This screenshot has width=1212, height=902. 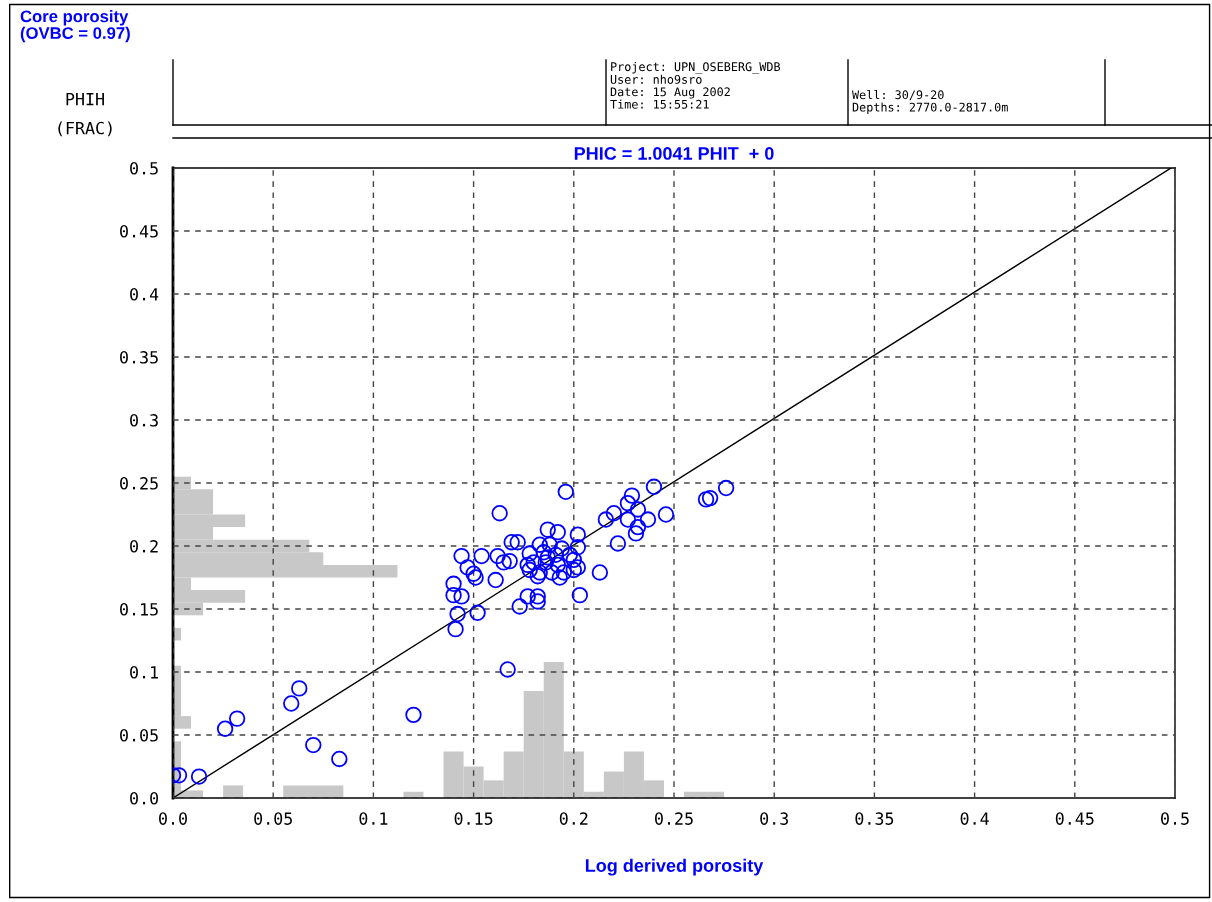 What do you see at coordinates (139, 357) in the screenshot?
I see `y-tick-label: 0.35` at bounding box center [139, 357].